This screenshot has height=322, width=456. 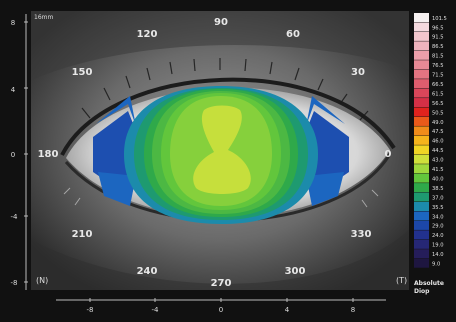 What do you see at coordinates (48, 154) in the screenshot?
I see `angle-label-180: 180` at bounding box center [48, 154].